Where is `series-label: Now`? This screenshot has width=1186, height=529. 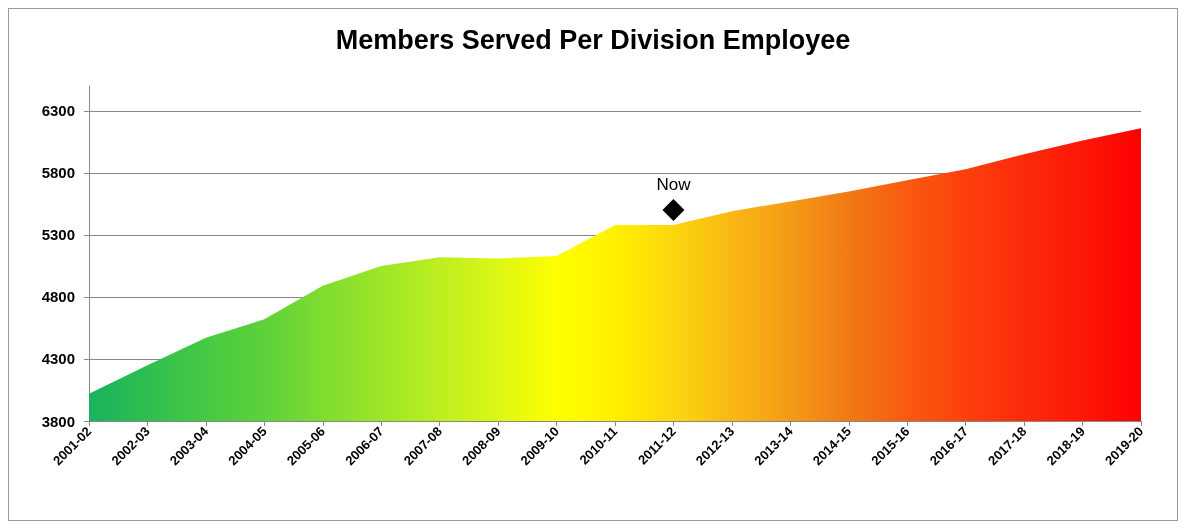
series-label: Now is located at coordinates (674, 185).